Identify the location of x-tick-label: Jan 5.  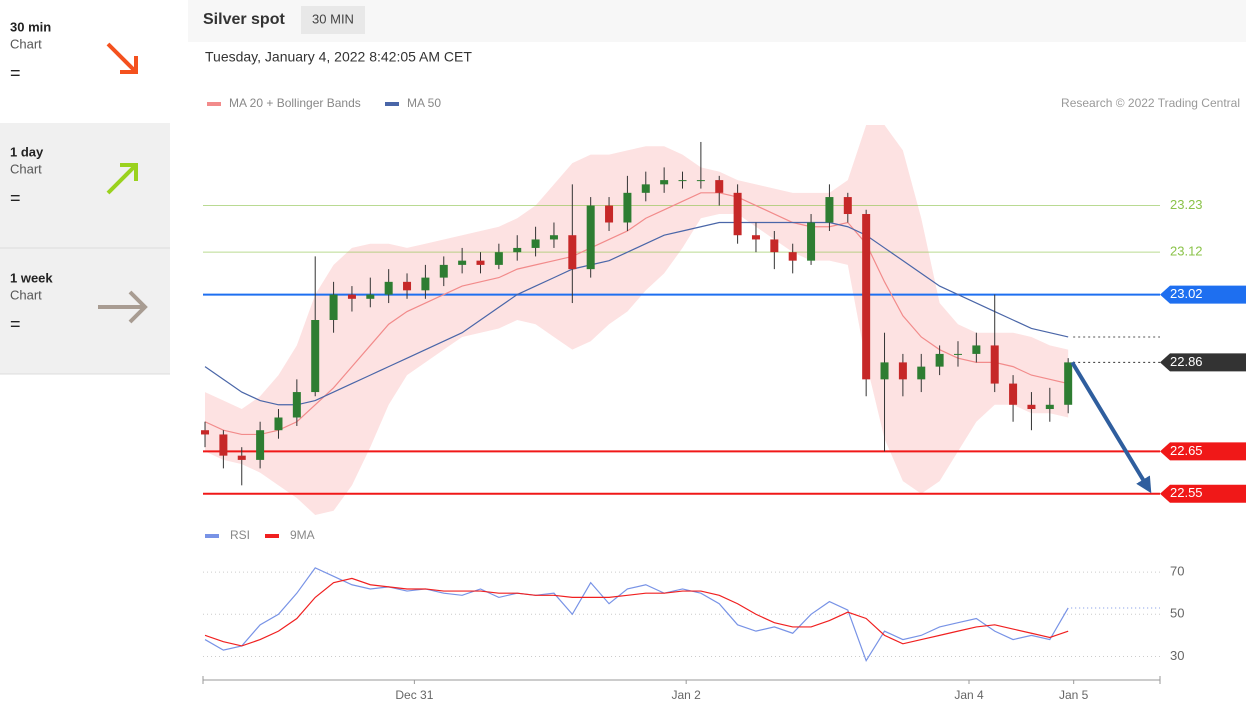
(1074, 695).